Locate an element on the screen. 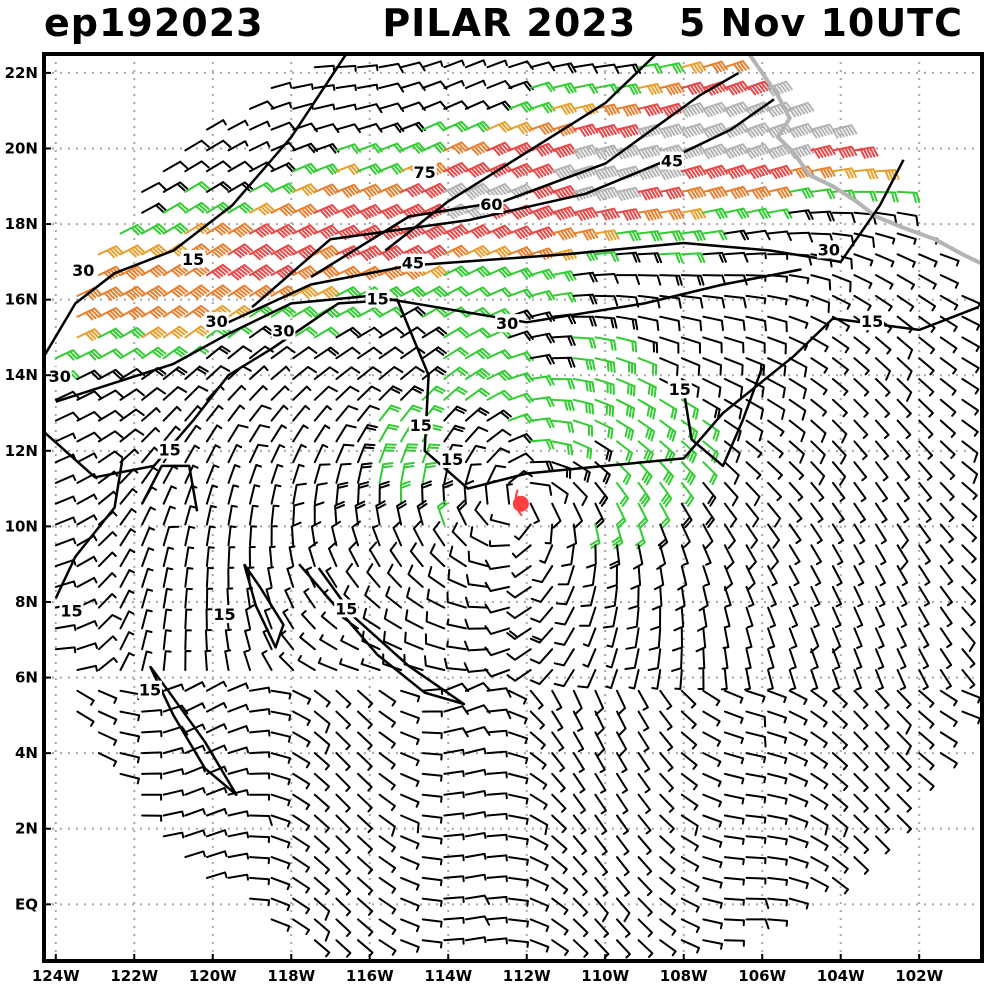 This screenshot has height=989, width=987. storm-center-marker is located at coordinates (520, 503).